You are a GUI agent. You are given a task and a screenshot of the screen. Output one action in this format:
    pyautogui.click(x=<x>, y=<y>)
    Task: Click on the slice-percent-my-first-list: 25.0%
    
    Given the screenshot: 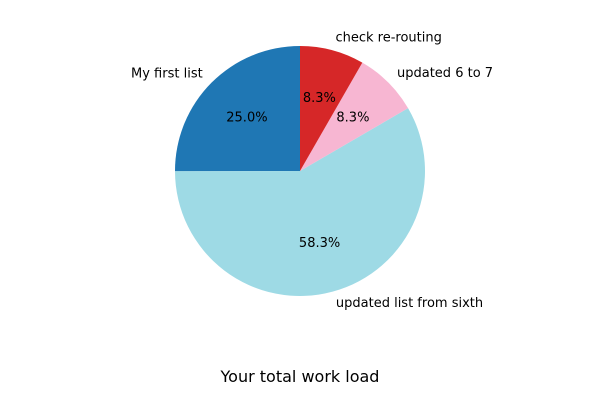 What is the action you would take?
    pyautogui.click(x=246, y=118)
    